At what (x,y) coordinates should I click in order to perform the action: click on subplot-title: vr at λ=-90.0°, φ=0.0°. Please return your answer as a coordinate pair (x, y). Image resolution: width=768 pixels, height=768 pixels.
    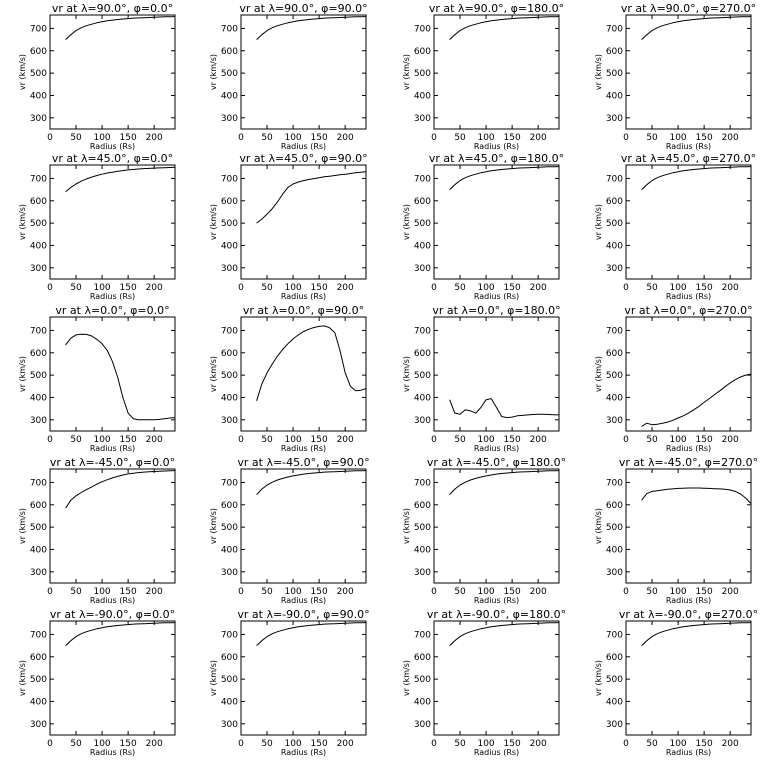
    Looking at the image, I should click on (112, 614).